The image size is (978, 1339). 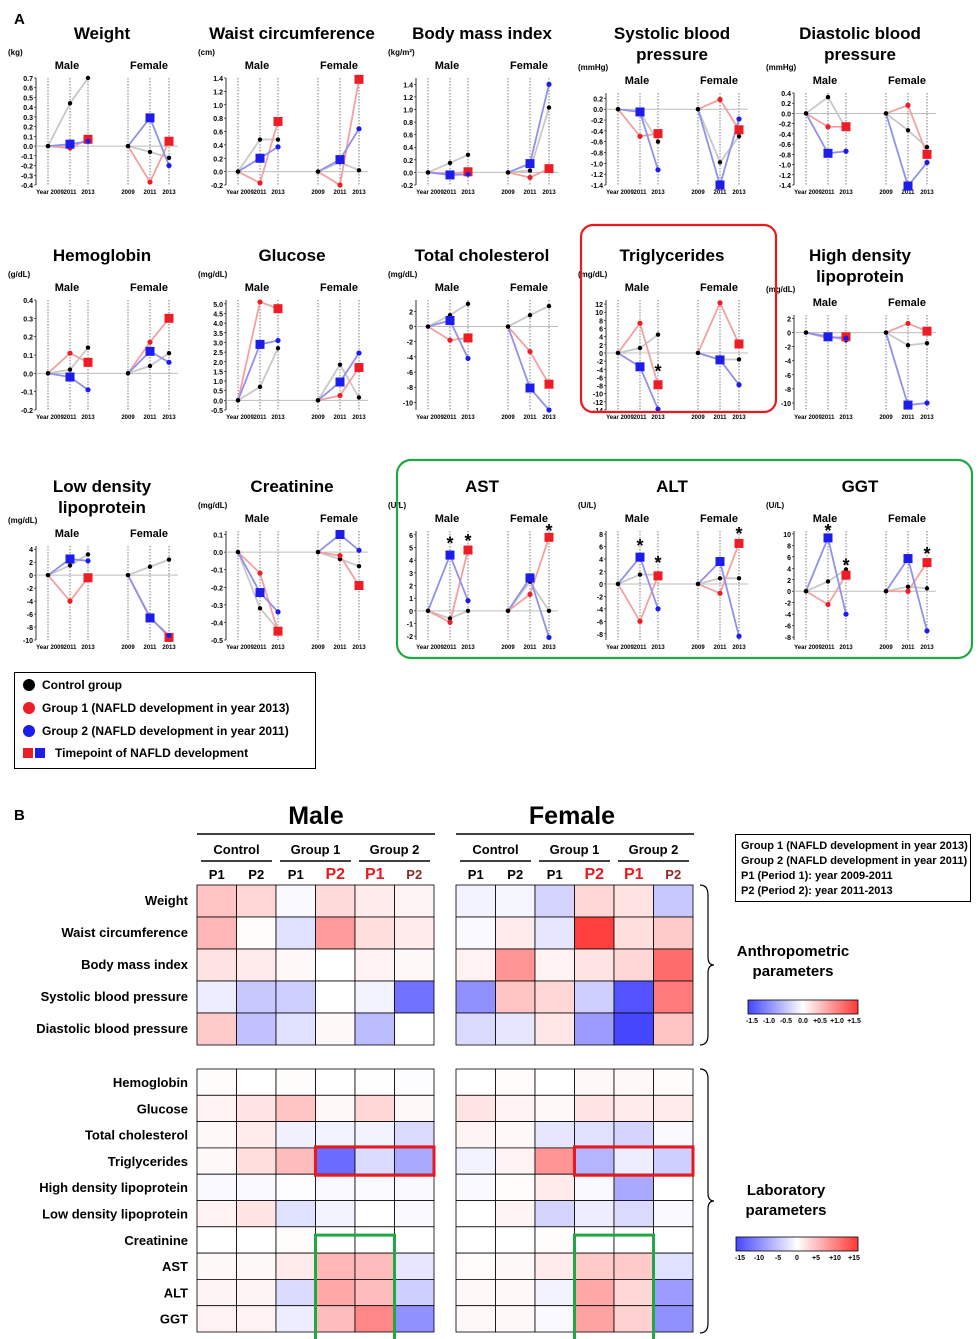 What do you see at coordinates (529, 288) in the screenshot?
I see `female-label-7: Female` at bounding box center [529, 288].